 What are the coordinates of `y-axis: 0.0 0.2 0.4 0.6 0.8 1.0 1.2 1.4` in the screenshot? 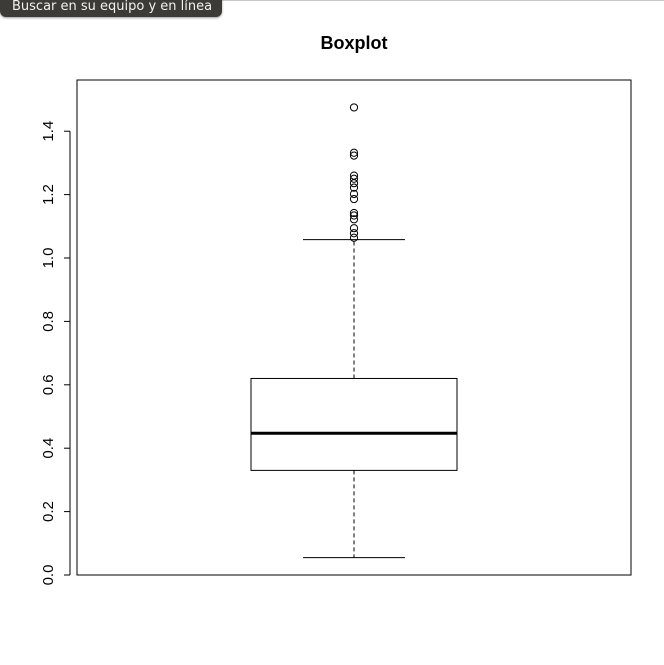 It's located at (55, 353).